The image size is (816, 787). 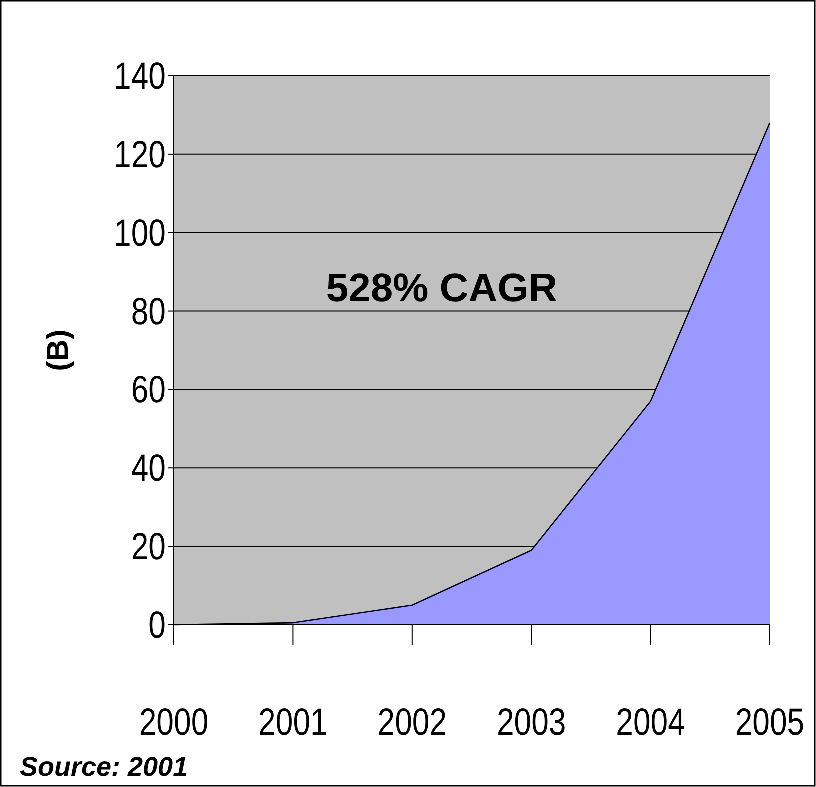 What do you see at coordinates (148, 312) in the screenshot?
I see `y-tick-label: 80` at bounding box center [148, 312].